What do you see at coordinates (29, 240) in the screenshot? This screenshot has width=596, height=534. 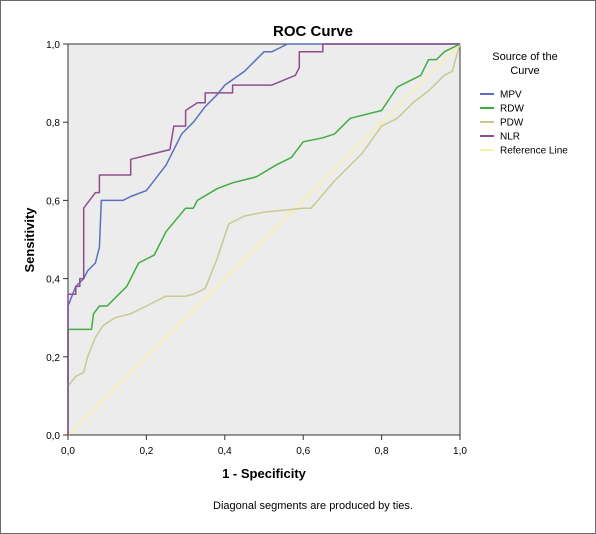 I see `y-axis-title: Sensitivity` at bounding box center [29, 240].